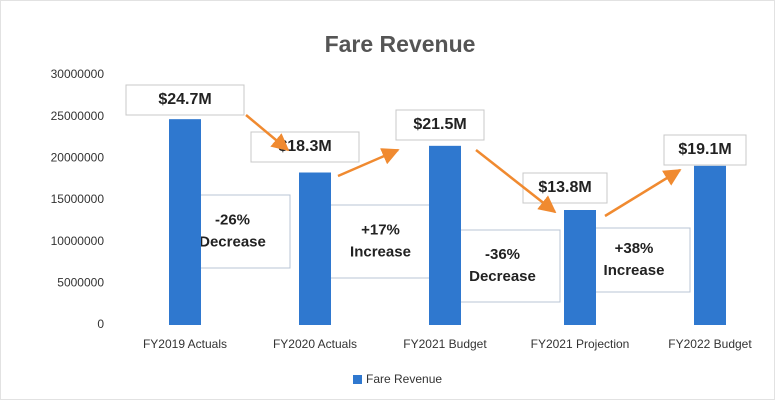  What do you see at coordinates (80, 283) in the screenshot?
I see `y-tick-label: 5000000` at bounding box center [80, 283].